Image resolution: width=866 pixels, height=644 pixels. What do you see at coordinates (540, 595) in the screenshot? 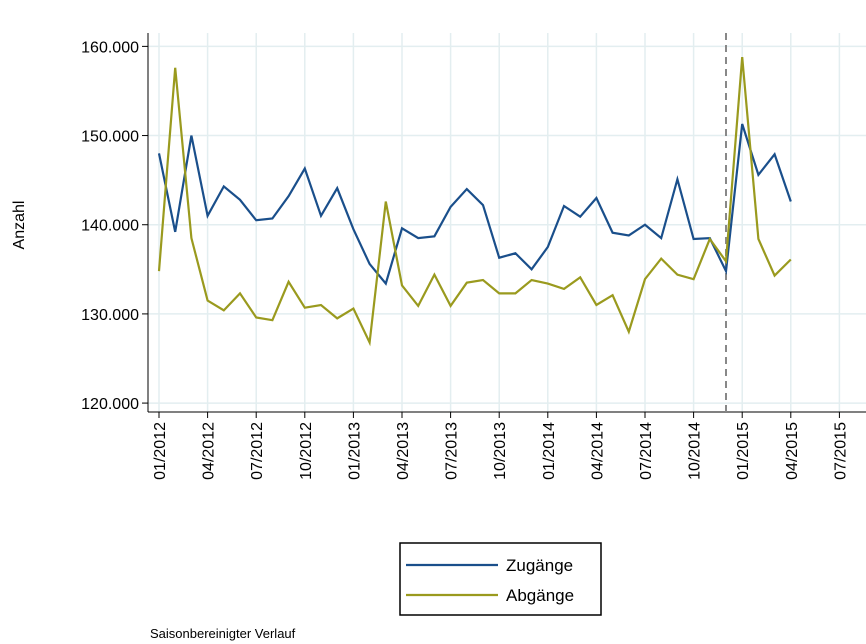
I see `legend-label: Abgänge` at bounding box center [540, 595].